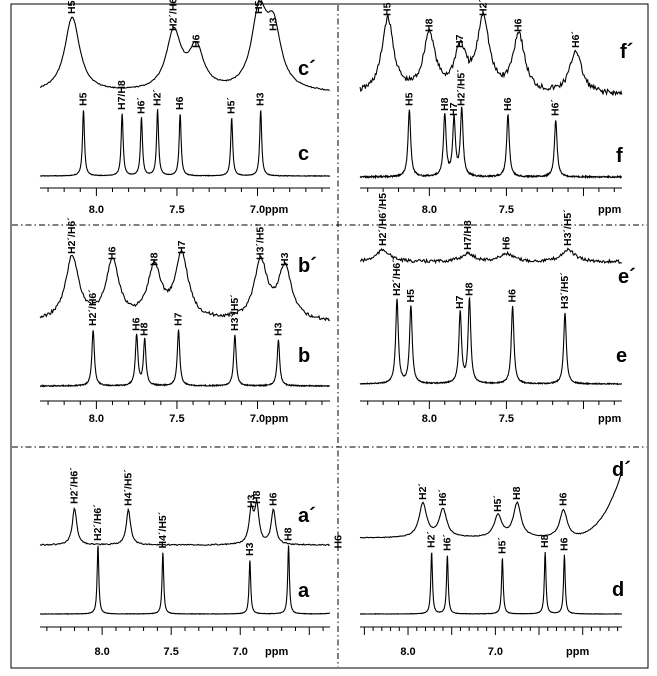  I want to click on spectrum-label: f, so click(619, 156).